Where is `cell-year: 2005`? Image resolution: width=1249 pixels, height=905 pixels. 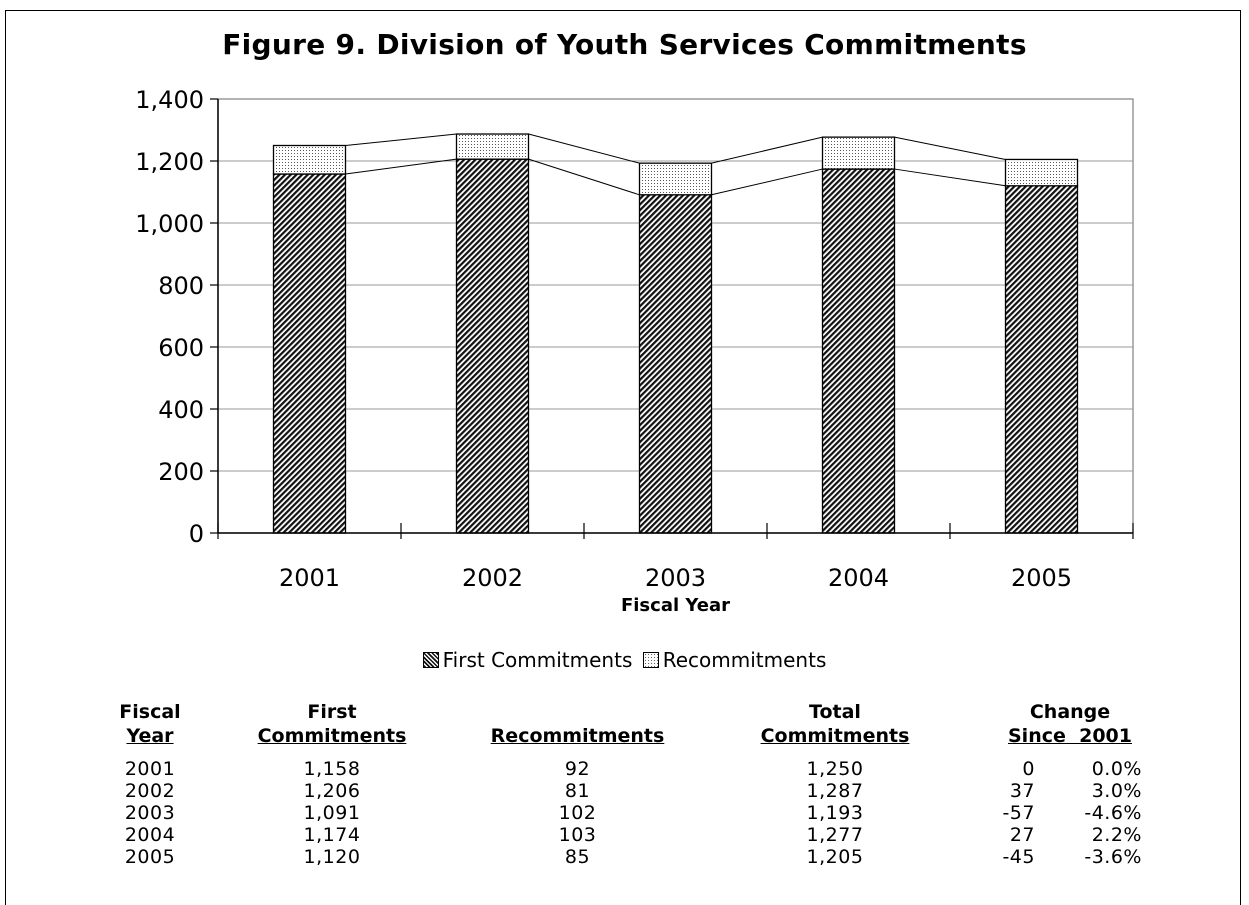
cell-year: 2005 is located at coordinates (150, 857).